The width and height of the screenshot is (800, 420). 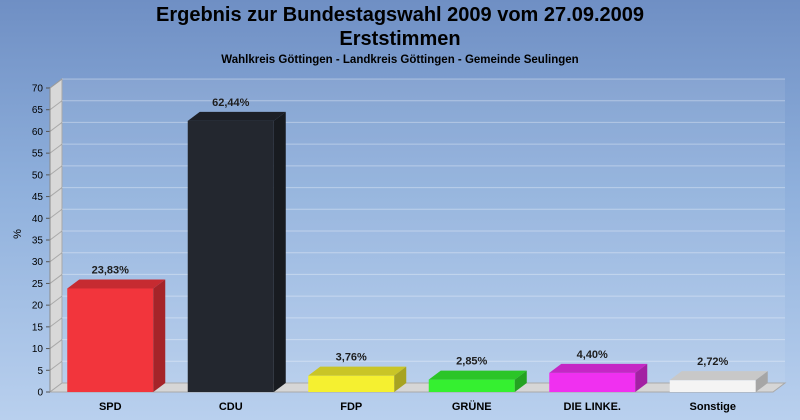 I want to click on bar-top-sonstige, so click(x=718, y=376).